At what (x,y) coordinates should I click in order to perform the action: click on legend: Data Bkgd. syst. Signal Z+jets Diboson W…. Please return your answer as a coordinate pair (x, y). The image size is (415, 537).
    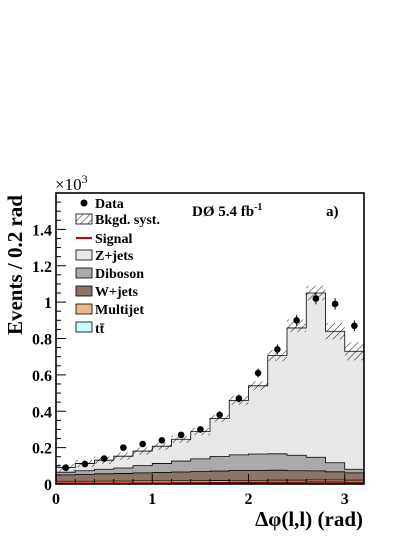
    Looking at the image, I should click on (117, 267).